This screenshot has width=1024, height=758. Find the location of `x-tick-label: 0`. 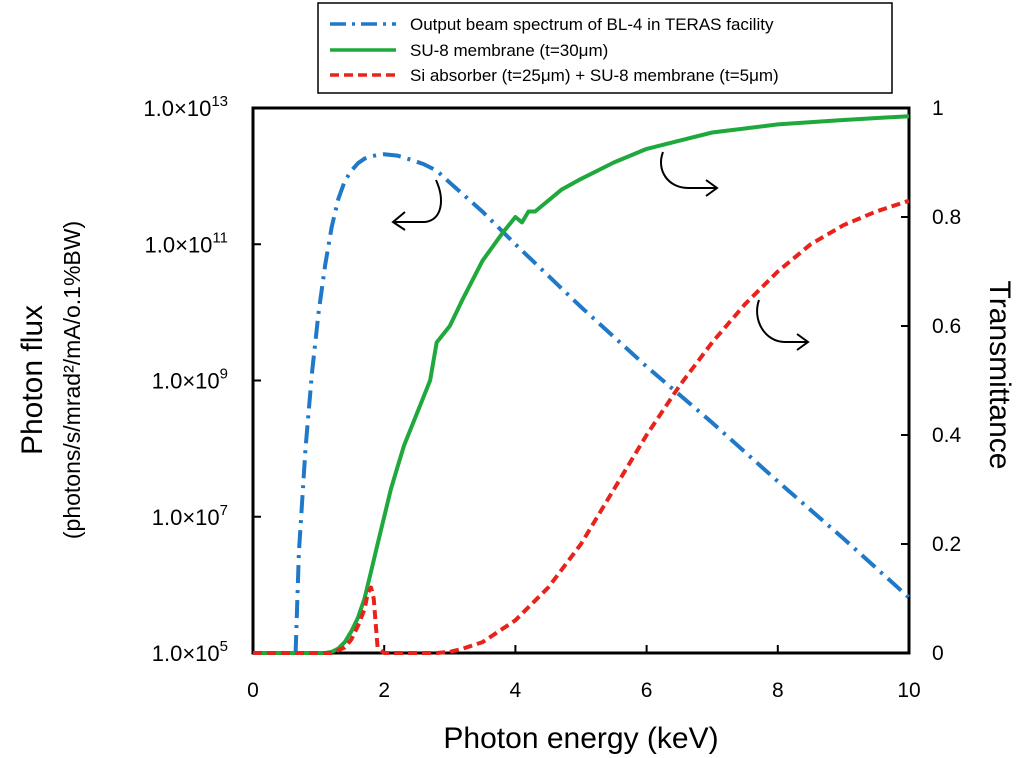

x-tick-label: 0 is located at coordinates (253, 690).